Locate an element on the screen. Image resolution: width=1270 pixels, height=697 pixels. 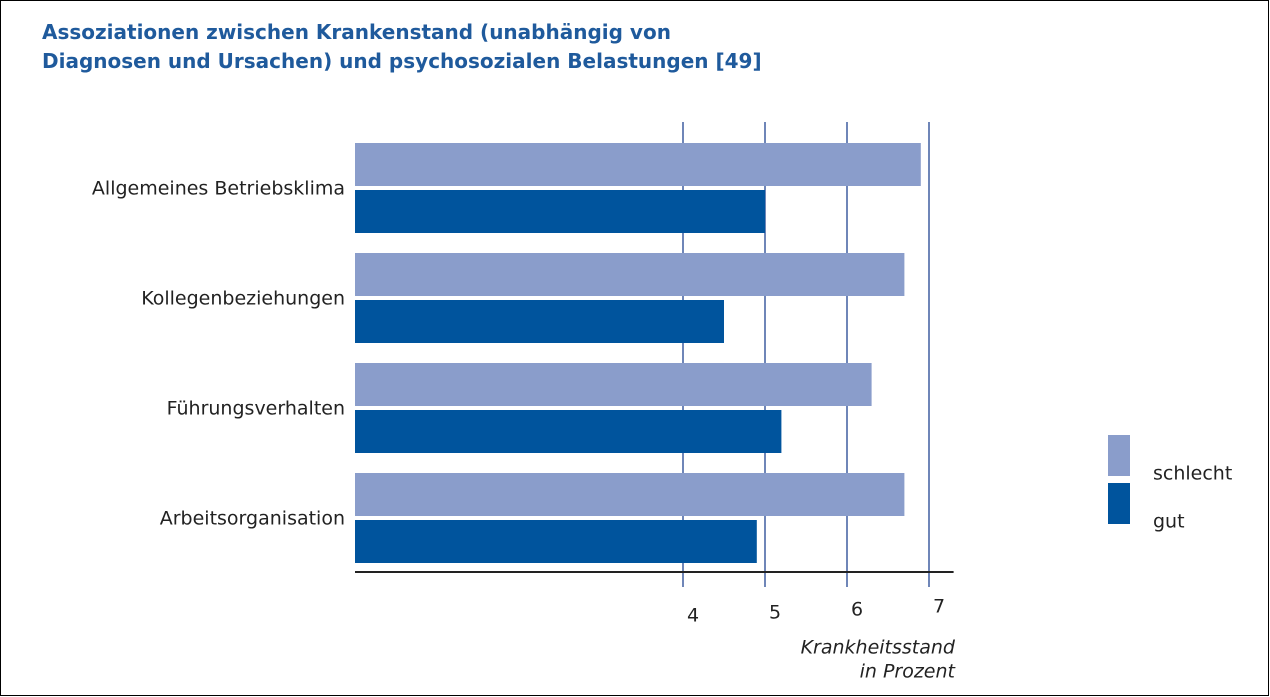
x-tick-label: 5 is located at coordinates (775, 613).